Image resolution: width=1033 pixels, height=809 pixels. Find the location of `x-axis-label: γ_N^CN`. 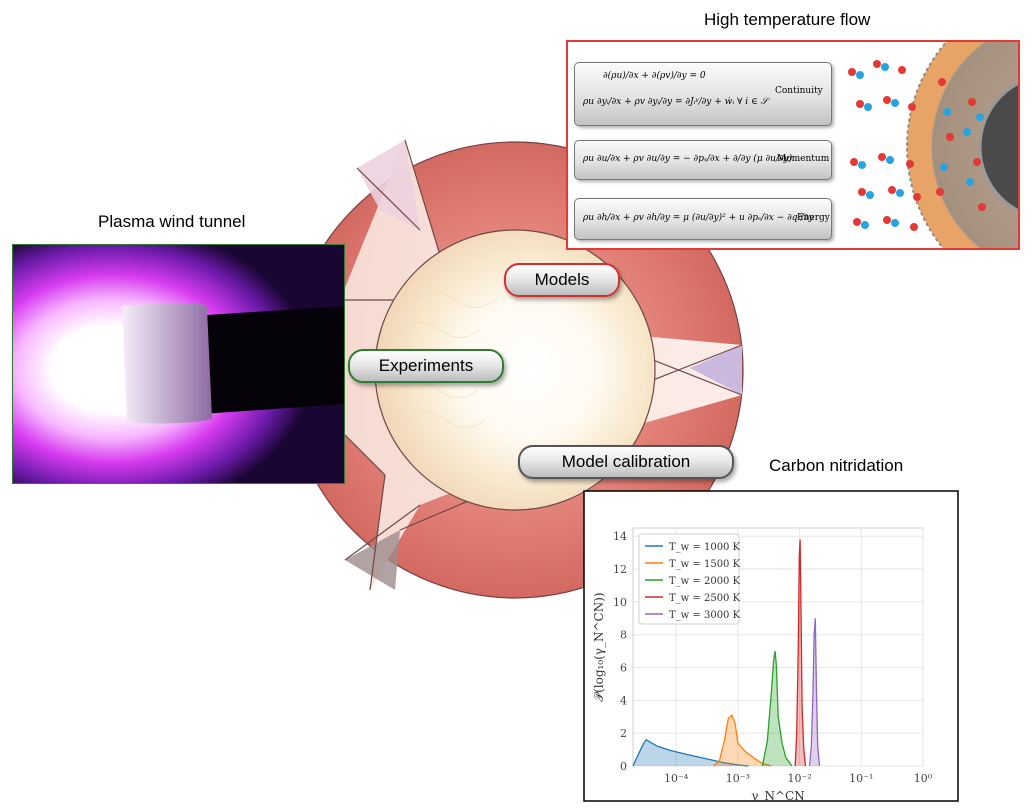

x-axis-label: γ_N^CN is located at coordinates (777, 795).